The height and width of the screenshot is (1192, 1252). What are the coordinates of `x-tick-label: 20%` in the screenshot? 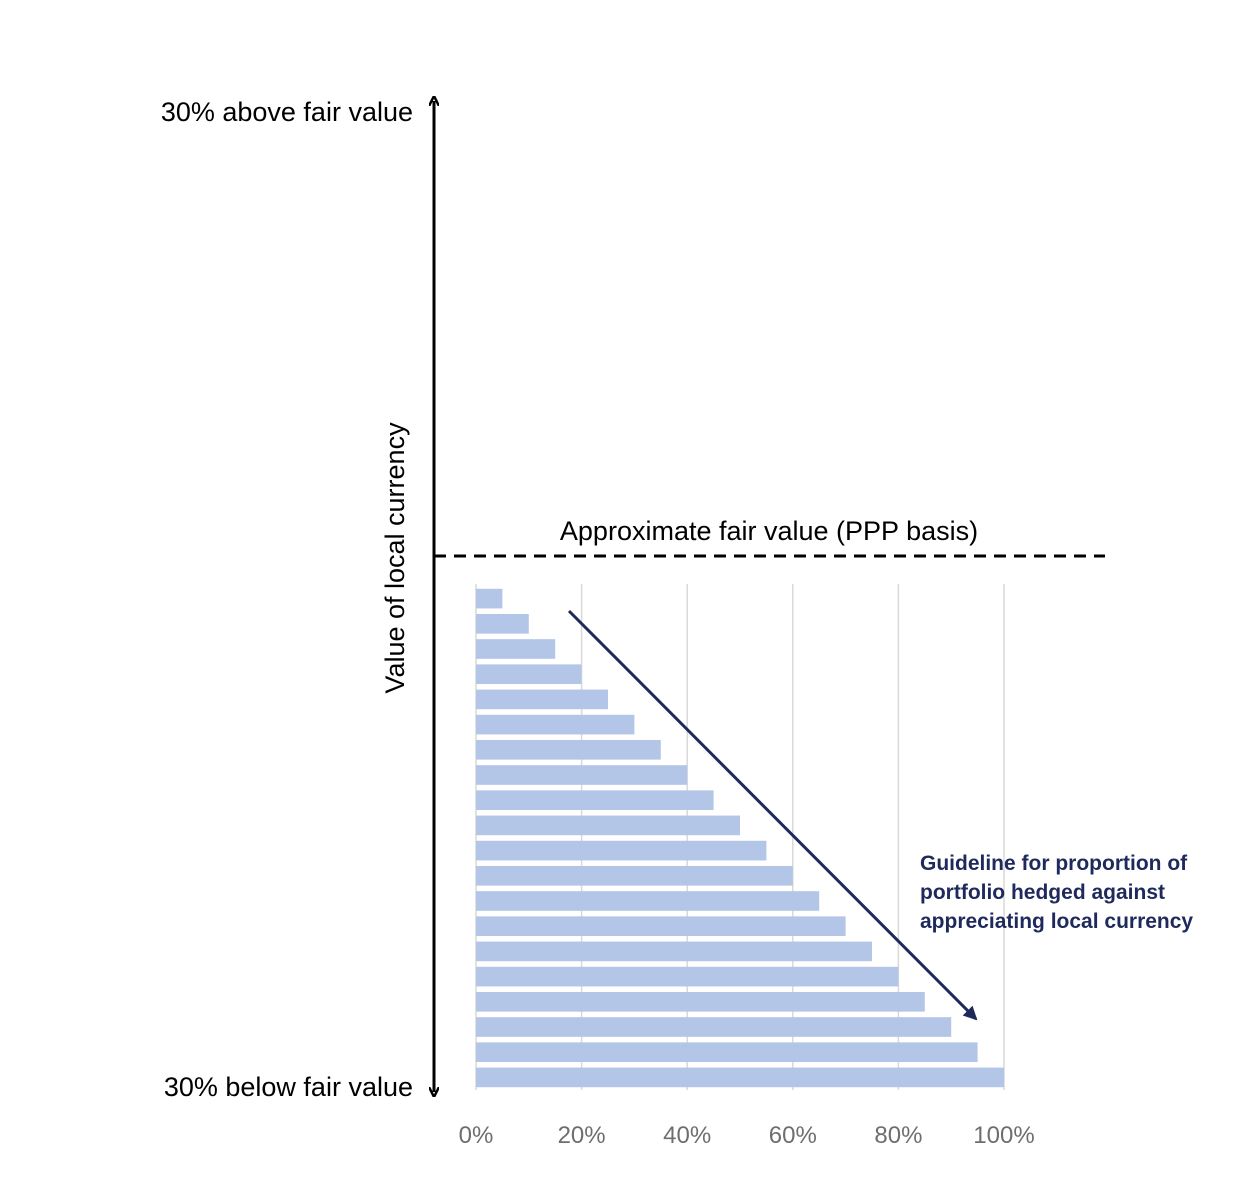 It's located at (582, 1135).